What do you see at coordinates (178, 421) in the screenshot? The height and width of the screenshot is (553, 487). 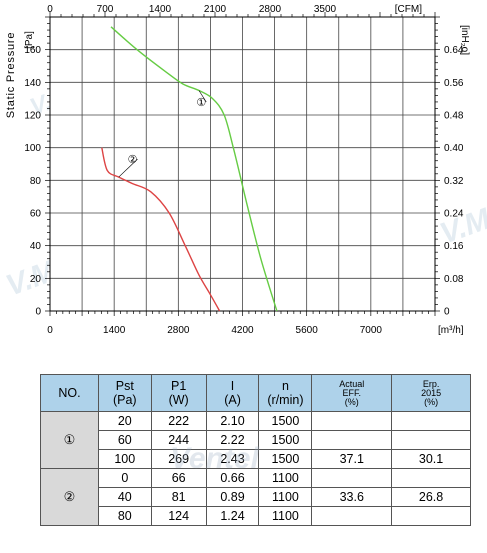 I see `cell-p1: 222` at bounding box center [178, 421].